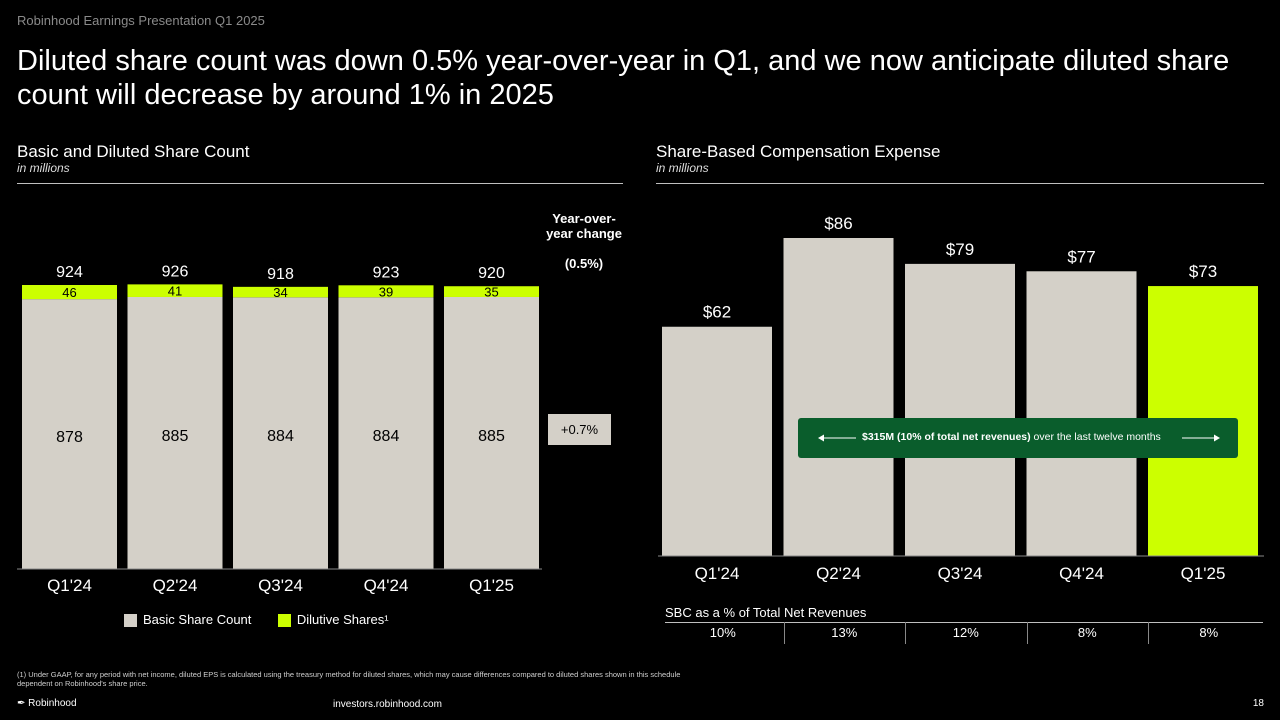  What do you see at coordinates (69, 437) in the screenshot?
I see `label-basic-0: 878` at bounding box center [69, 437].